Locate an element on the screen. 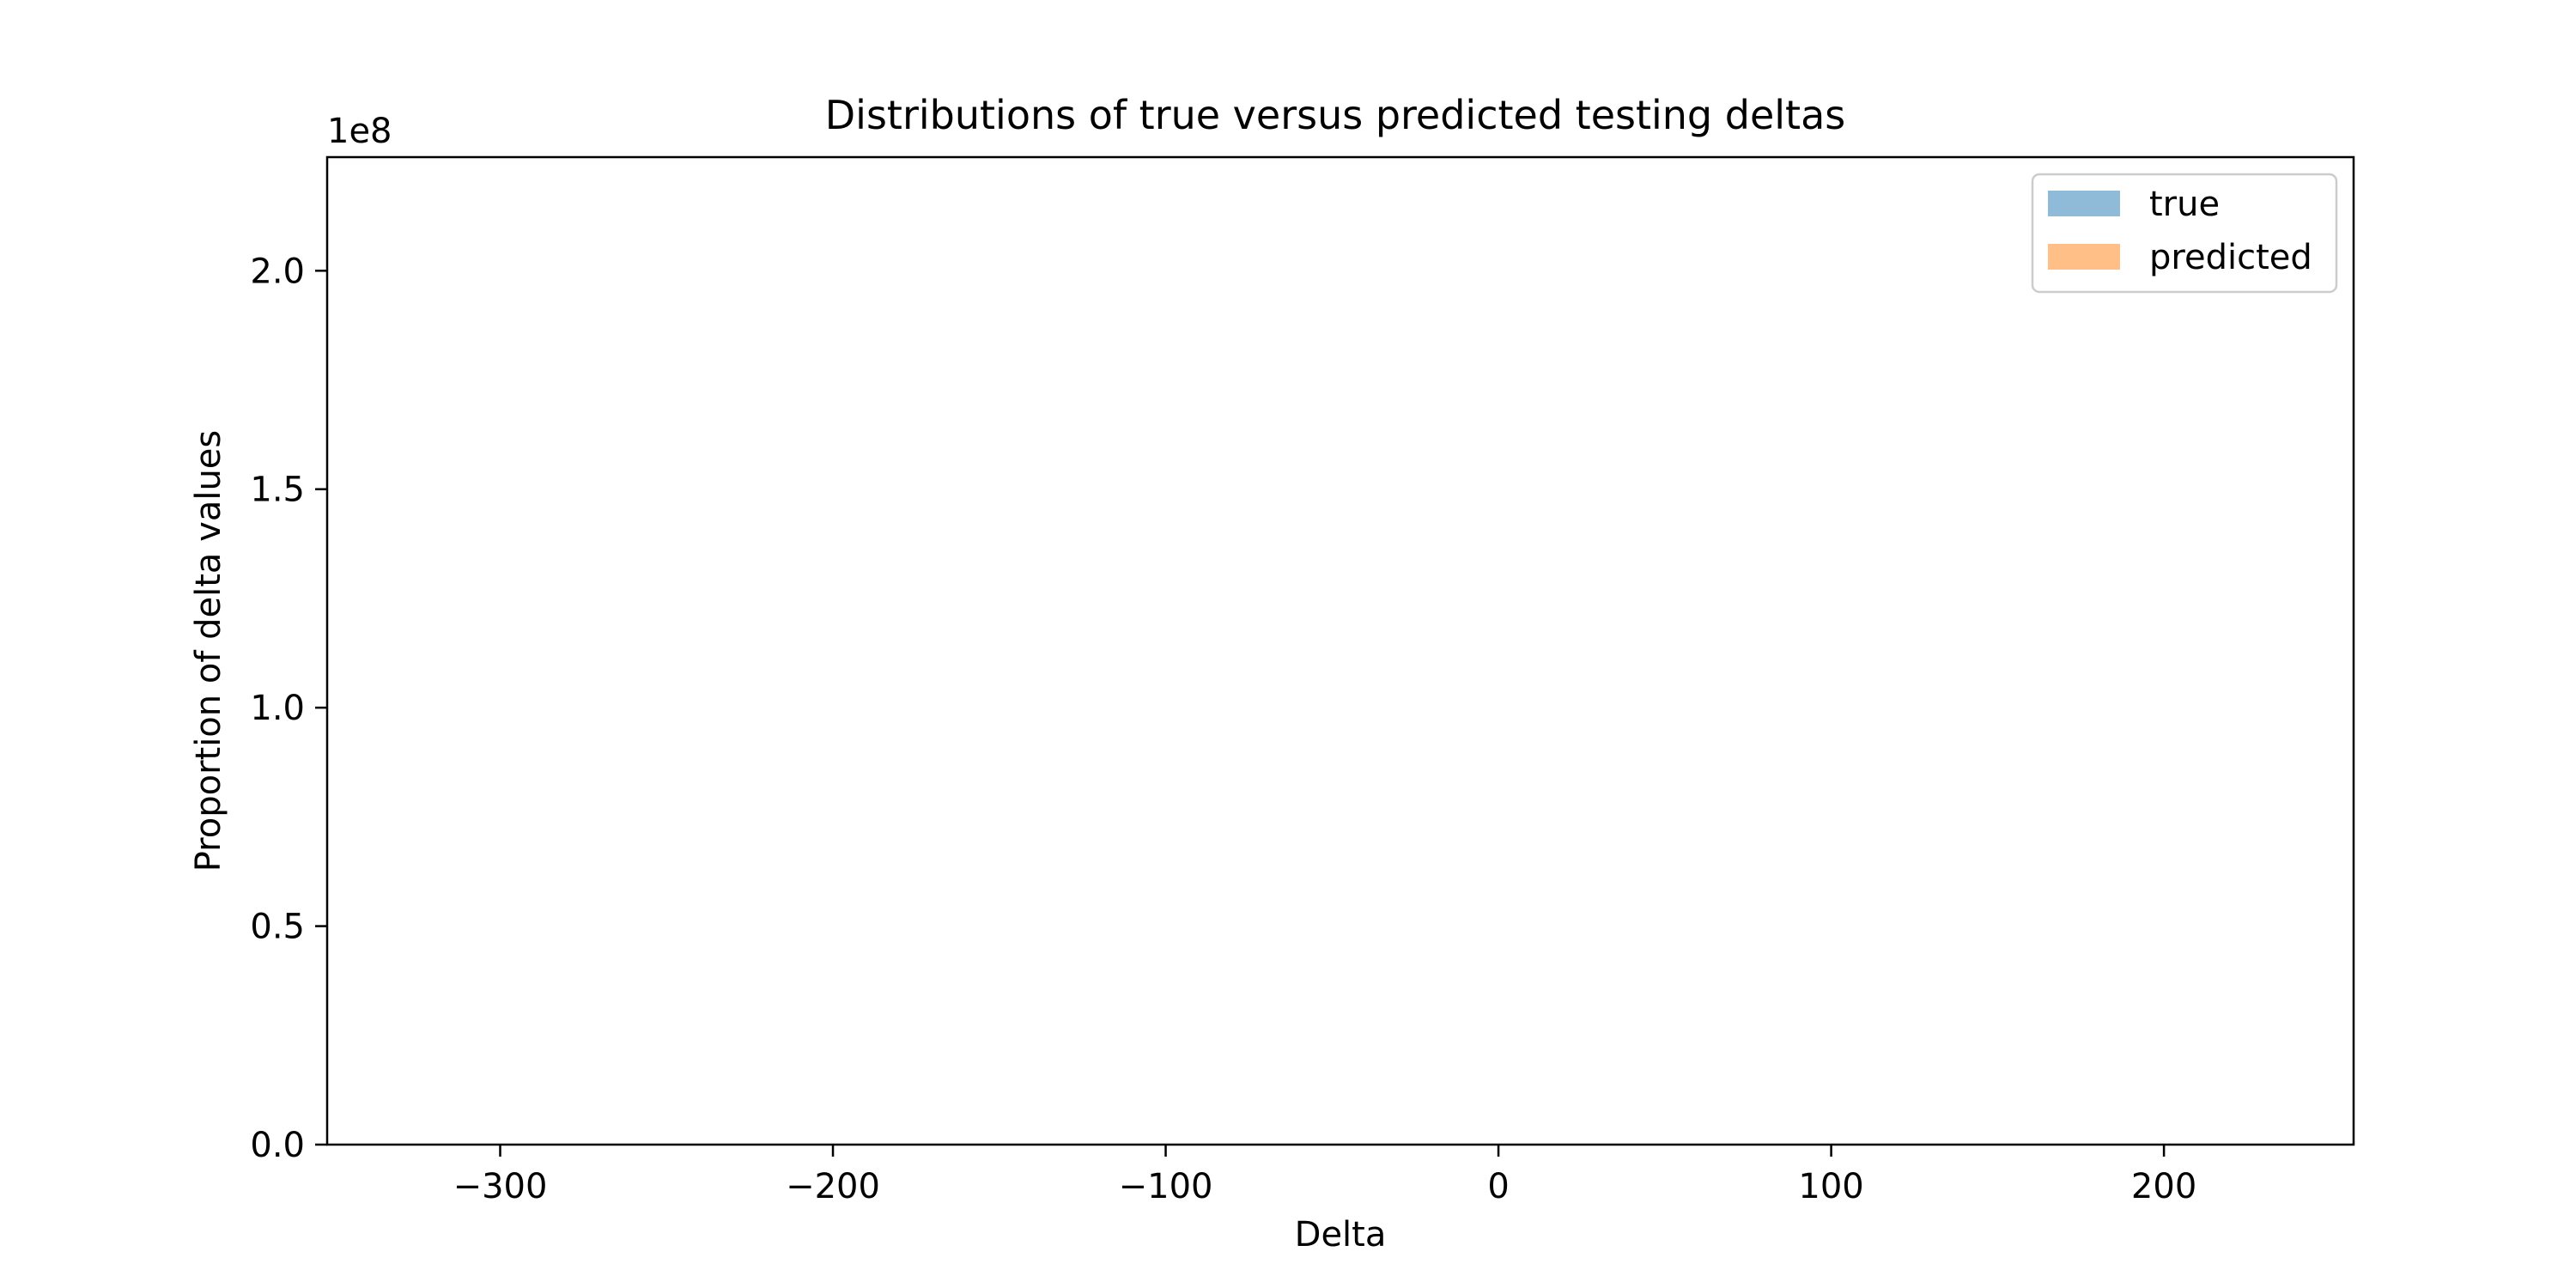 The image size is (2576, 1288). y-tick-label: 1.5 is located at coordinates (278, 490).